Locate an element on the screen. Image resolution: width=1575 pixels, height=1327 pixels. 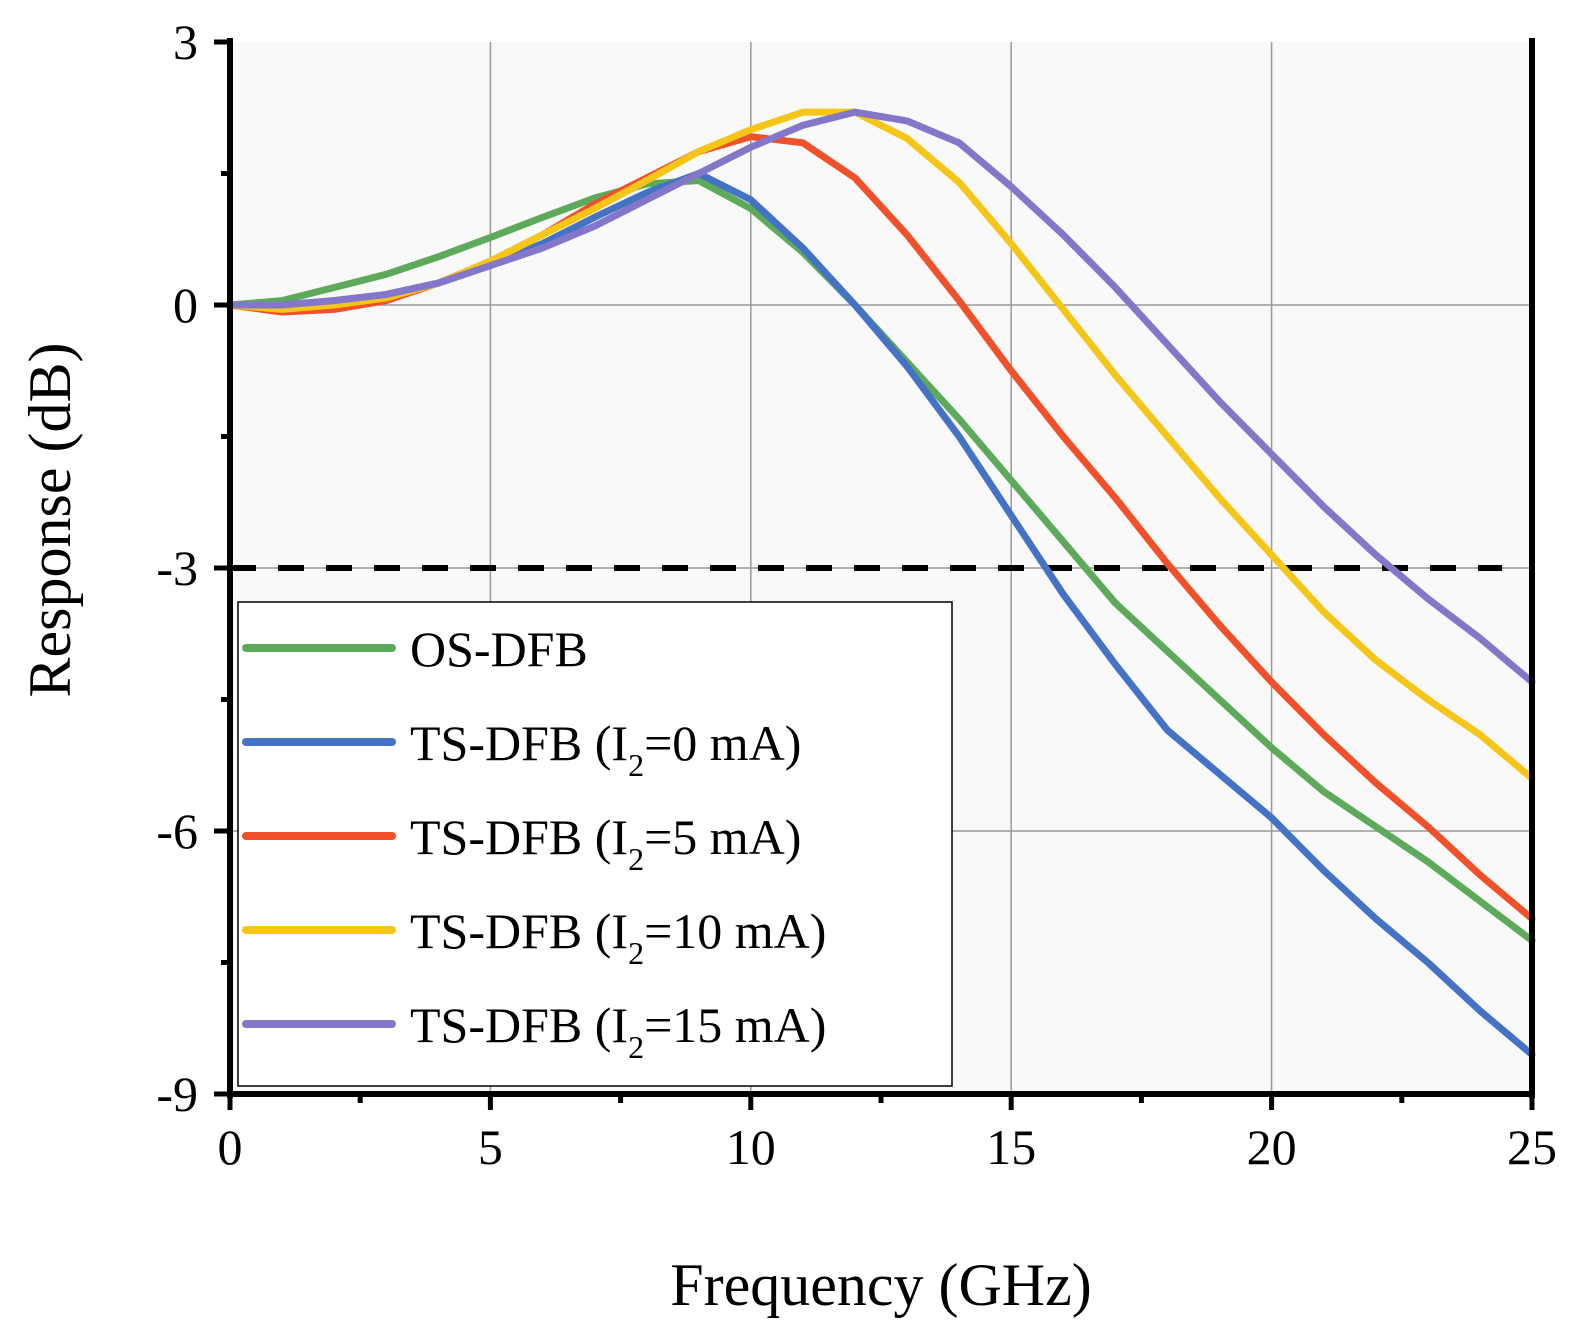
y-tick-label: 3 is located at coordinates (185, 42).